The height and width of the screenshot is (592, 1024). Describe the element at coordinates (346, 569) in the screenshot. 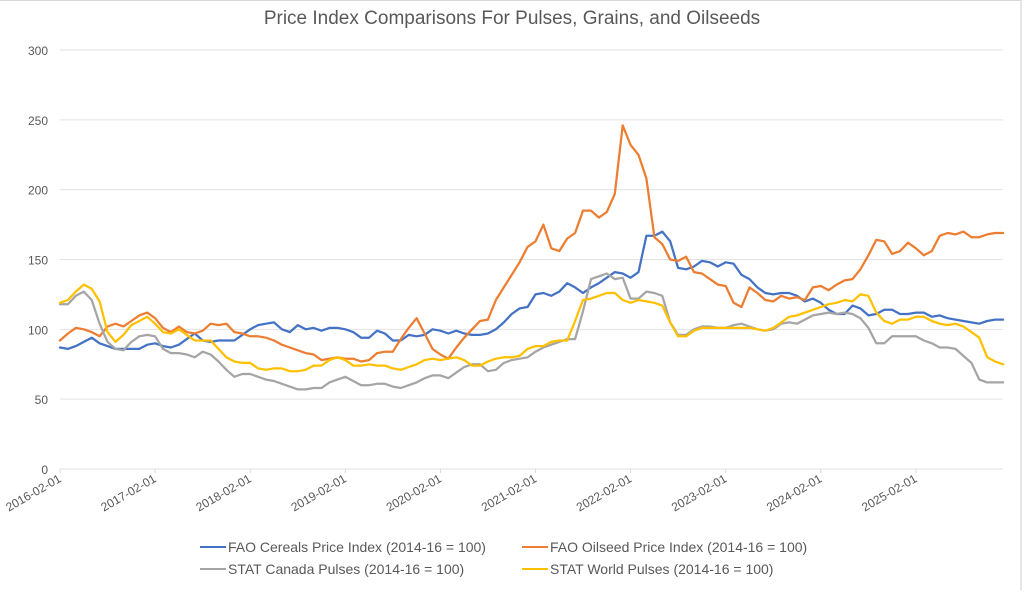

I see `legend-label-stat-canada-pulses: STAT Canada Pulses (2014-16 = 100)` at that location.